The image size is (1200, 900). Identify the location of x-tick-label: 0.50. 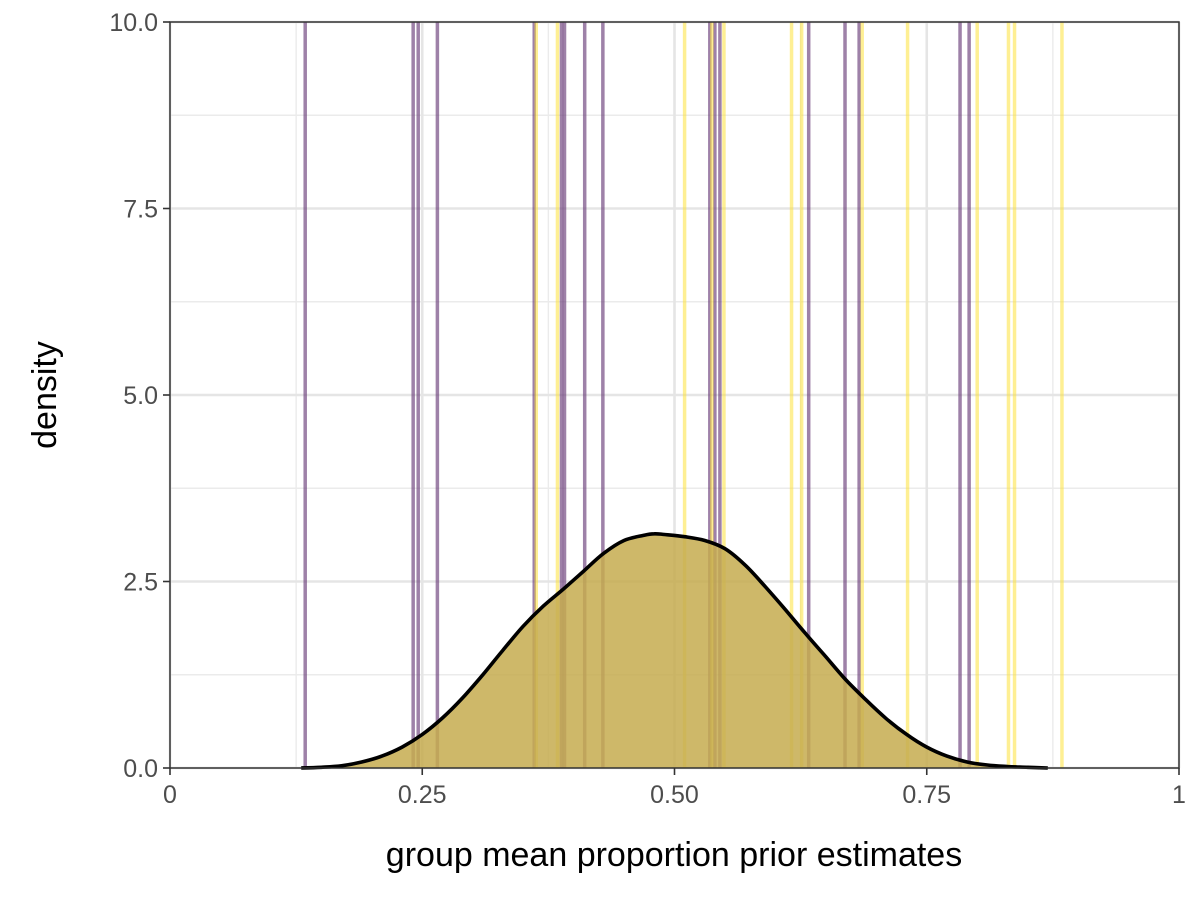
(674, 795).